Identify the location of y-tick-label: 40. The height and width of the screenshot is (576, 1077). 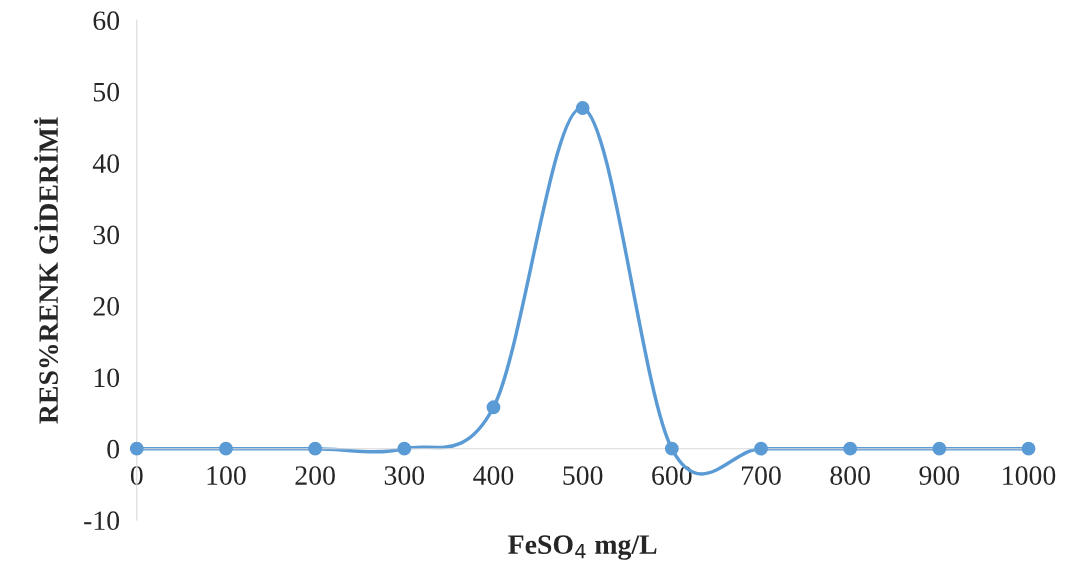
(106, 163).